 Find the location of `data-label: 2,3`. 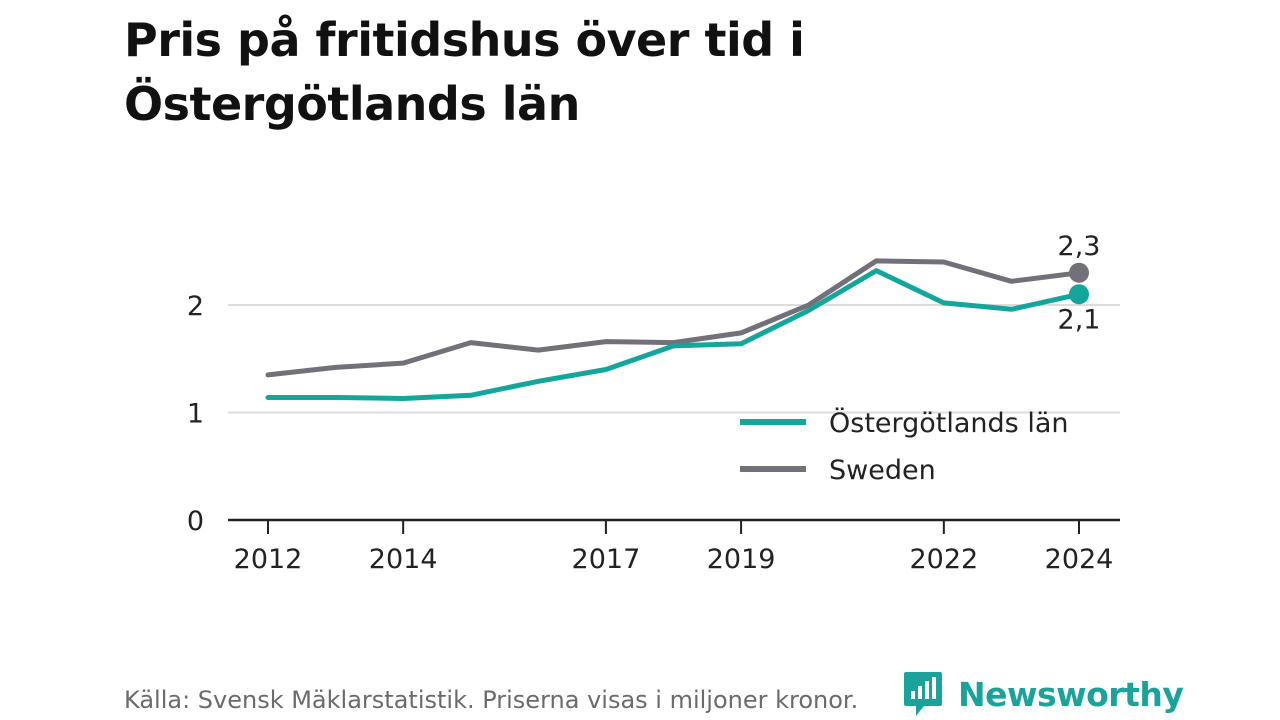

data-label: 2,3 is located at coordinates (1079, 246).